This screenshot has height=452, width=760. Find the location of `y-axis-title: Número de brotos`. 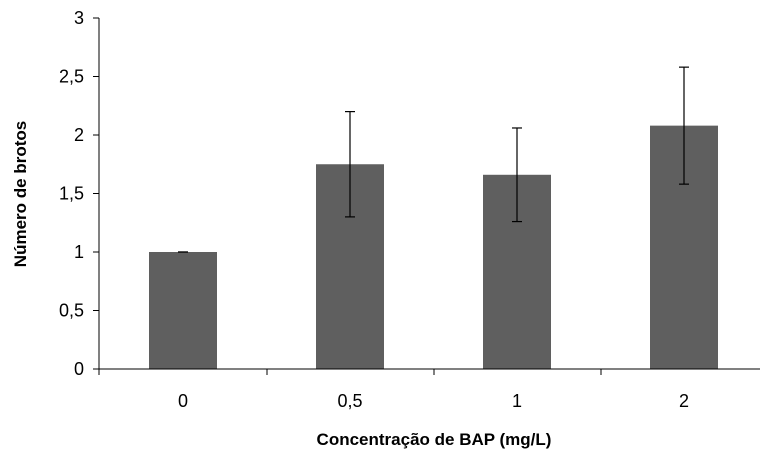

y-axis-title: Número de brotos is located at coordinates (20, 194).